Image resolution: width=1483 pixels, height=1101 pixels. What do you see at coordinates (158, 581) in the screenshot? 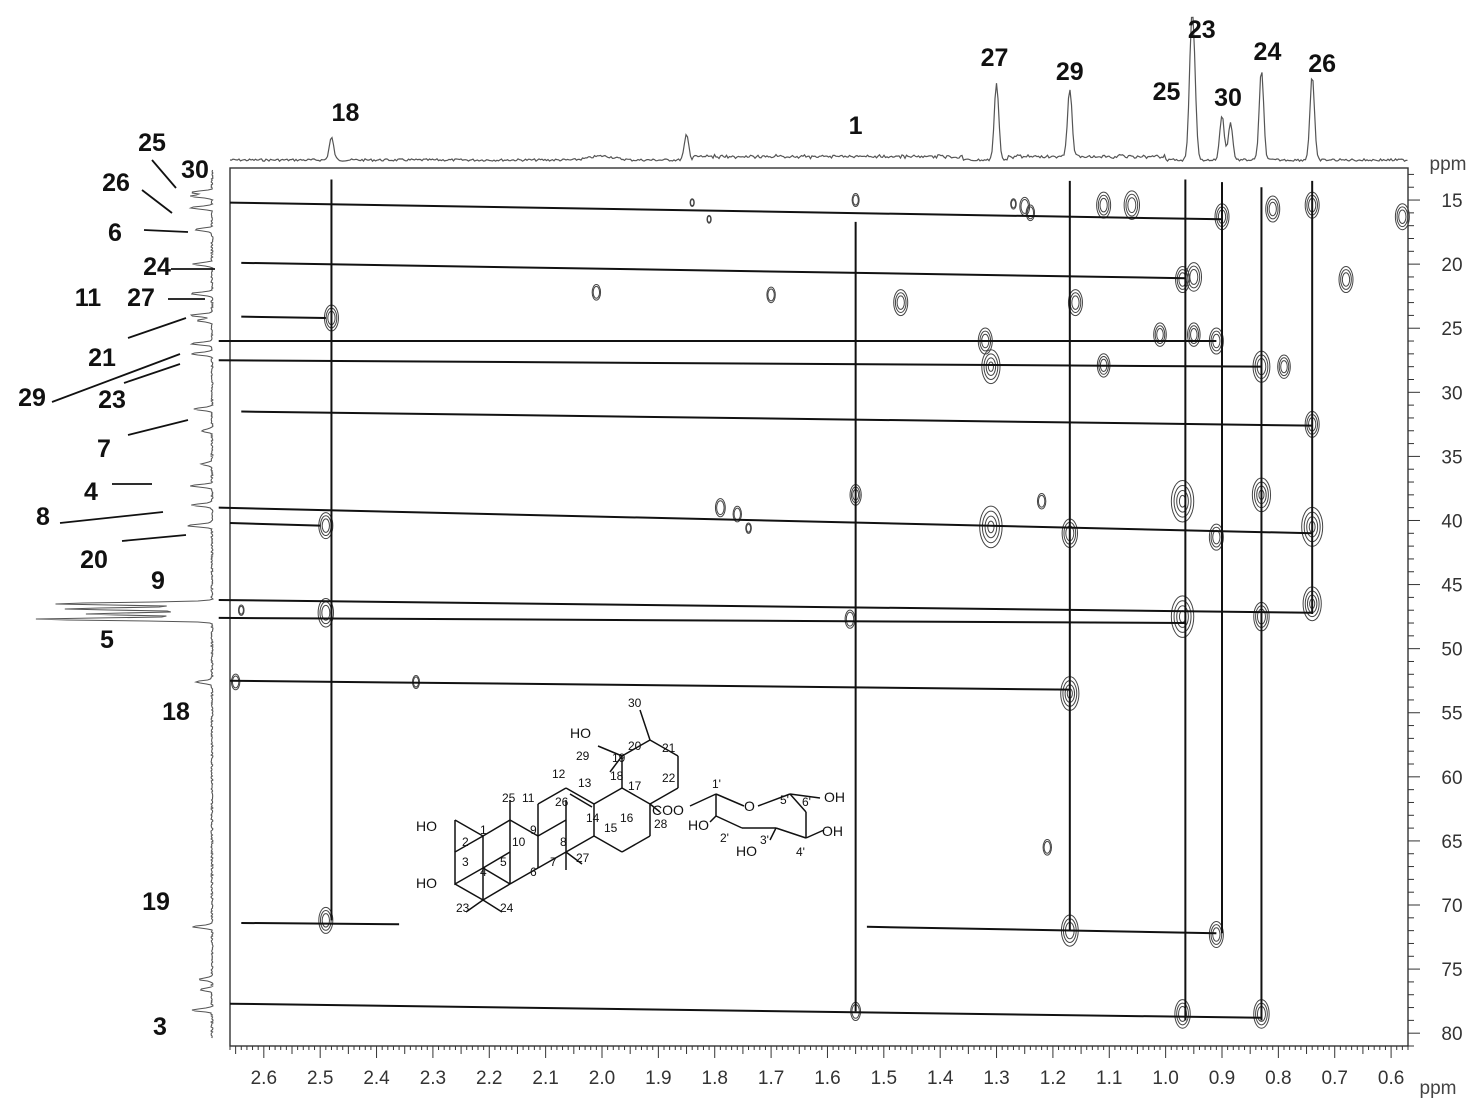
I see `carbon-label-9: 9` at bounding box center [158, 581].